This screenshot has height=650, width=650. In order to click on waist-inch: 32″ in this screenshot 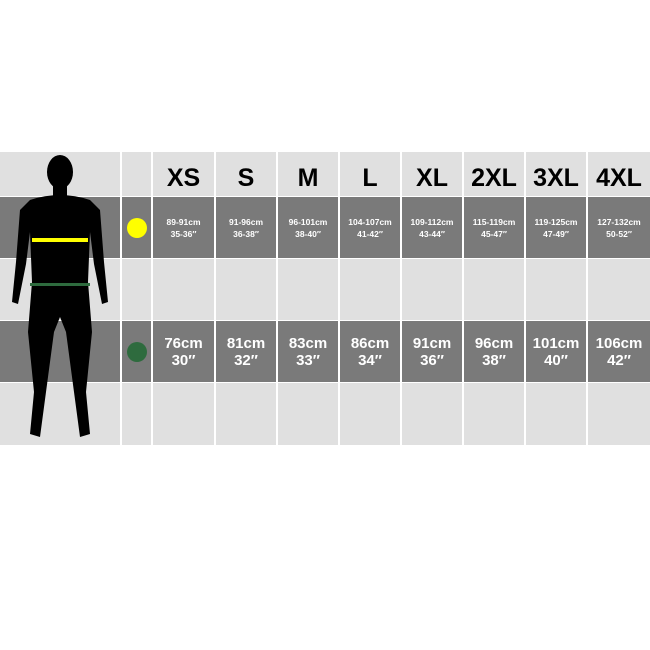, I will do `click(246, 360)`.